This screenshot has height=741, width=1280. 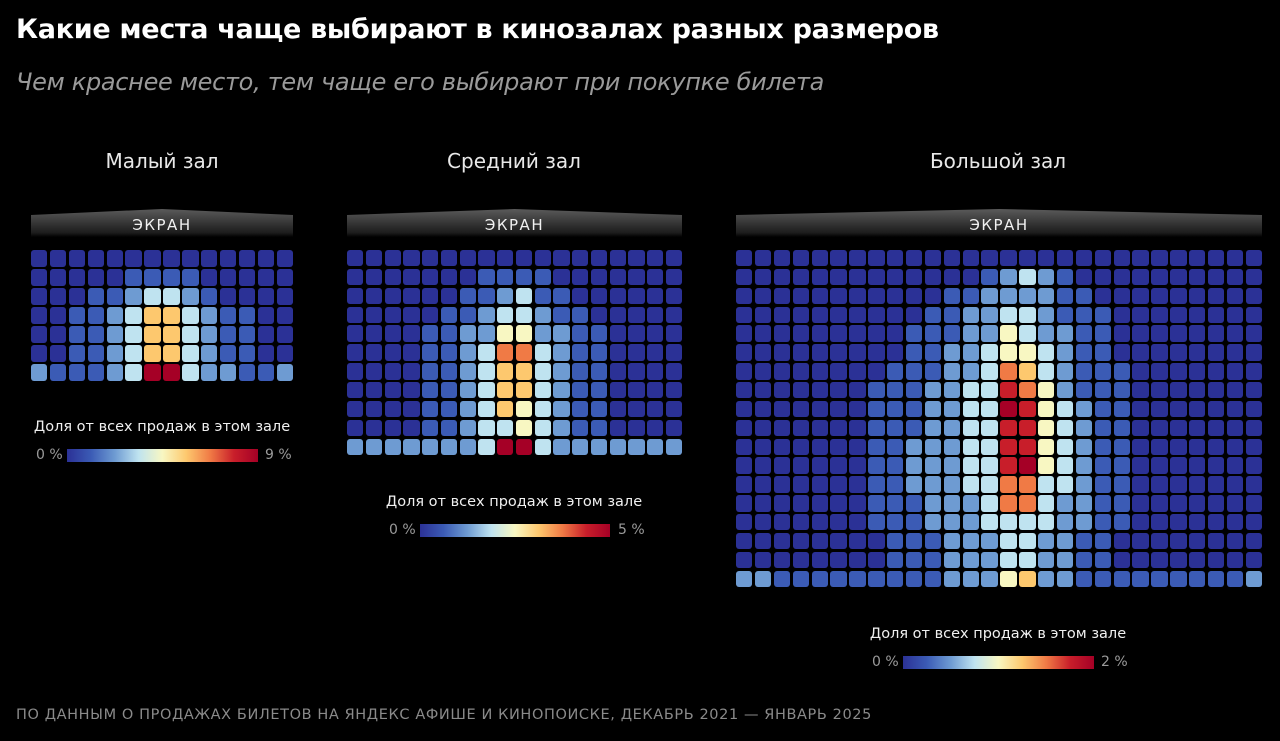 What do you see at coordinates (505, 258) in the screenshot?
I see `seat-r1-c9` at bounding box center [505, 258].